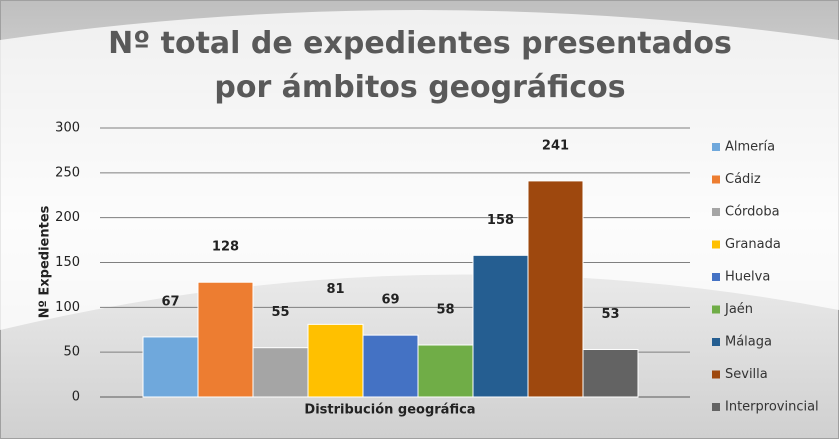 The height and width of the screenshot is (439, 839). I want to click on y-tick-label: 300, so click(67, 128).